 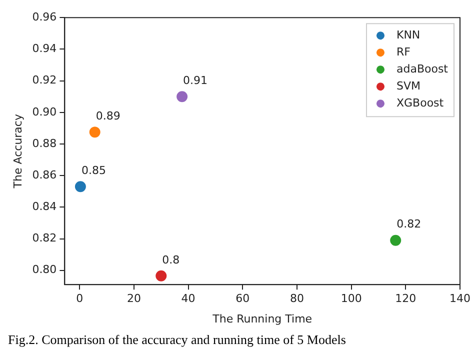 What do you see at coordinates (44, 80) in the screenshot?
I see `y-tick-label: 0.92` at bounding box center [44, 80].